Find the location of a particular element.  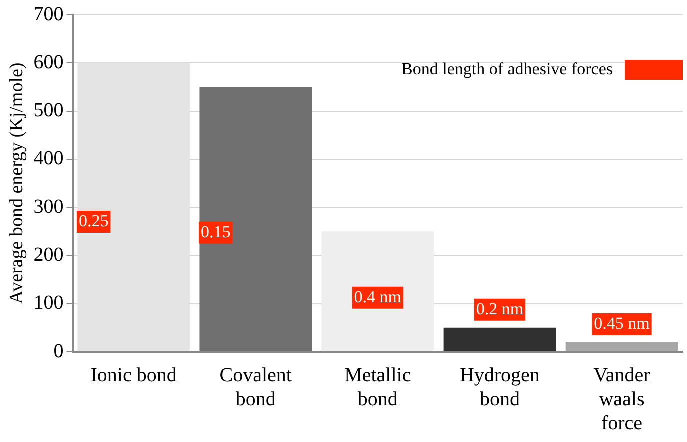

annotation: 0.25 is located at coordinates (93, 220).